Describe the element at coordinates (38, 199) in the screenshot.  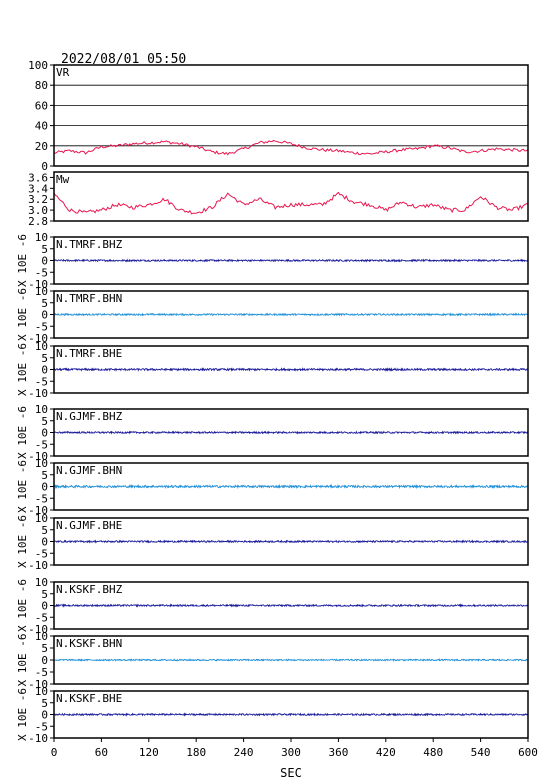
I see `y-tick-label: 3.2` at that location.